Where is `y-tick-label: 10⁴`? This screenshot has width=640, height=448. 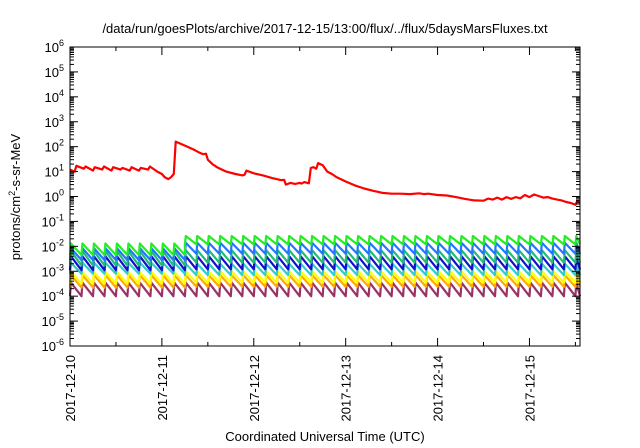 y-tick-label: 10⁴ is located at coordinates (54, 96).